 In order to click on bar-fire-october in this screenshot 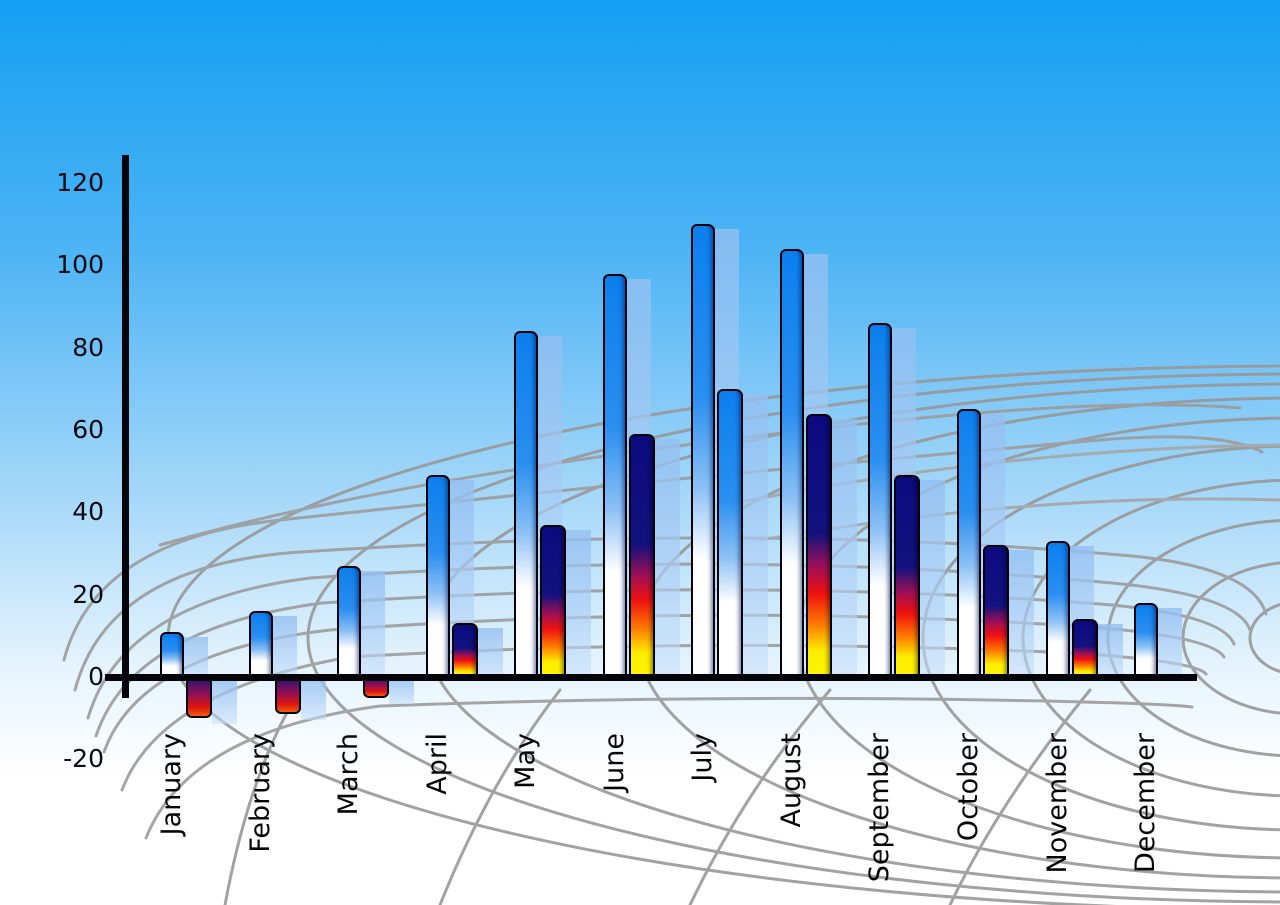, I will do `click(995, 612)`.